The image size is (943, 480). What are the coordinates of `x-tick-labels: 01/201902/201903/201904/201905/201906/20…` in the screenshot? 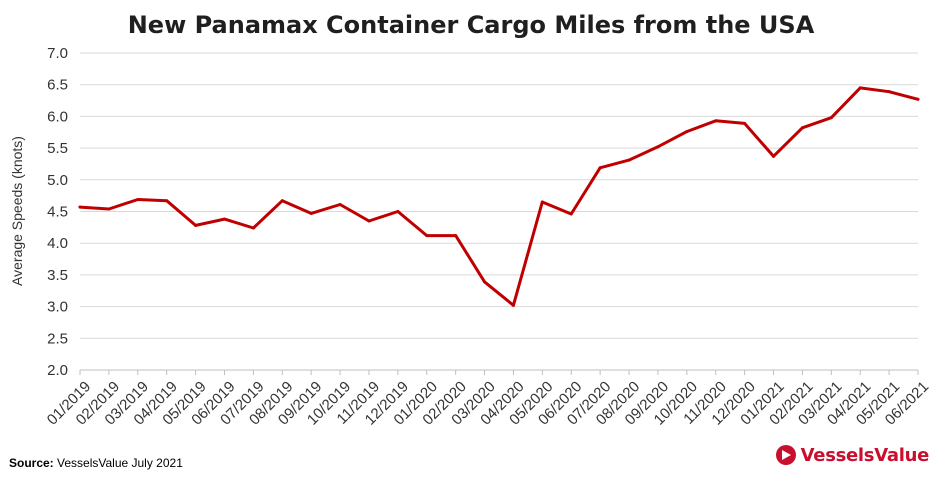 It's located at (488, 403).